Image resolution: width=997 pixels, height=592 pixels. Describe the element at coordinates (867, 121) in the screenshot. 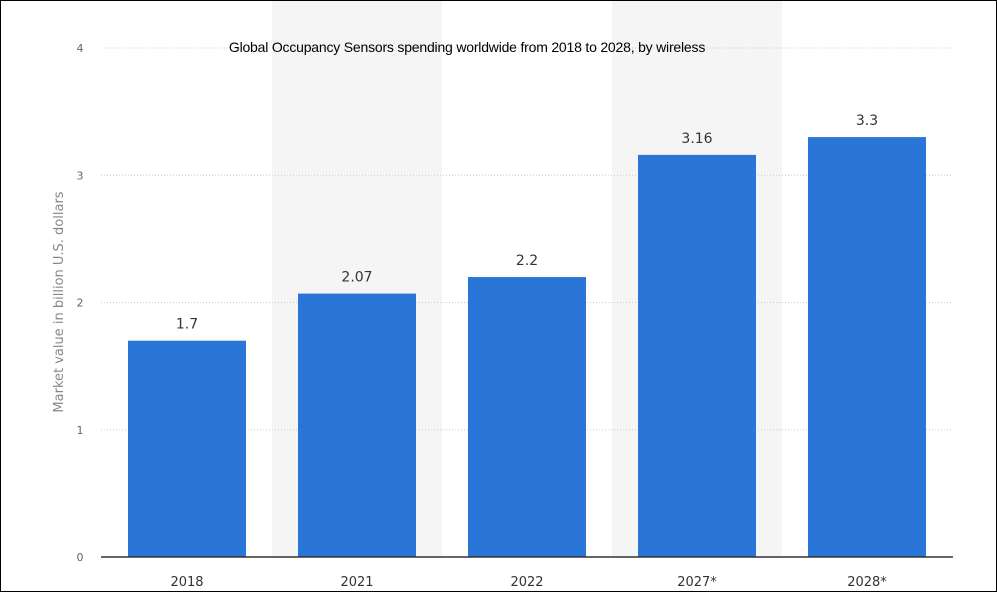

I see `data-label: 3.3` at that location.